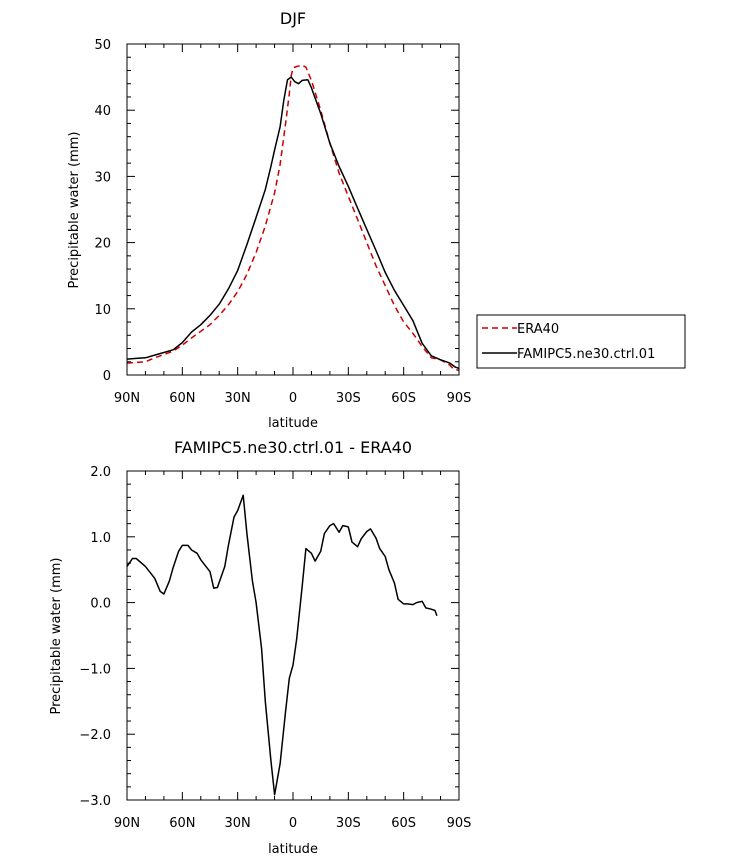 The height and width of the screenshot is (862, 733). I want to click on y-tick-label: 0.0, so click(100, 604).